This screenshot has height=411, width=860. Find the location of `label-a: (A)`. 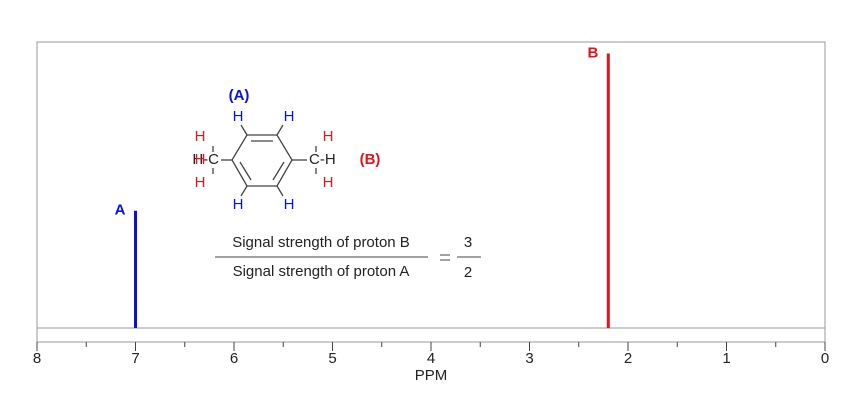

label-a: (A) is located at coordinates (239, 95).